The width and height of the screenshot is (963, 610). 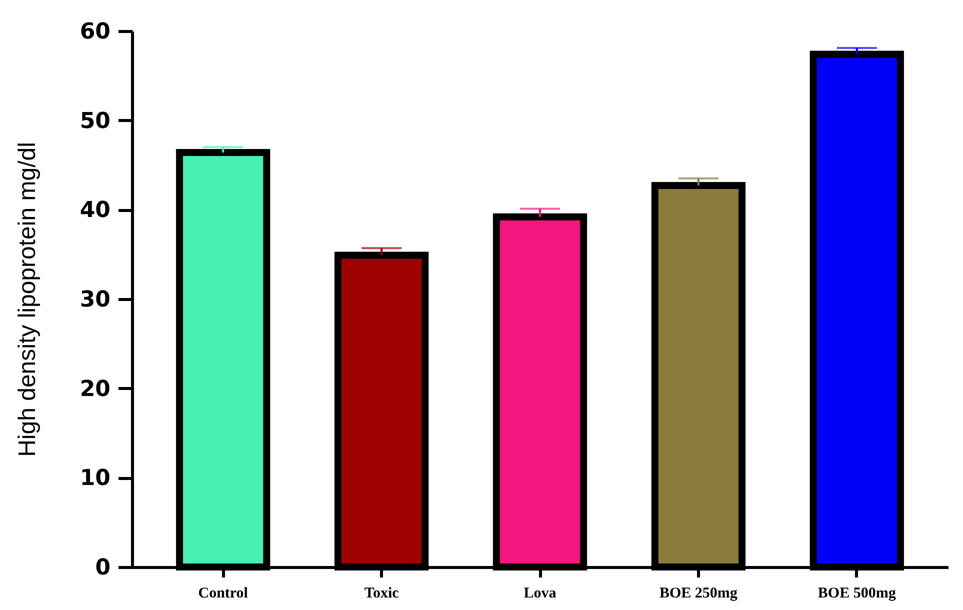 What do you see at coordinates (102, 568) in the screenshot?
I see `y-tick-label: 0` at bounding box center [102, 568].